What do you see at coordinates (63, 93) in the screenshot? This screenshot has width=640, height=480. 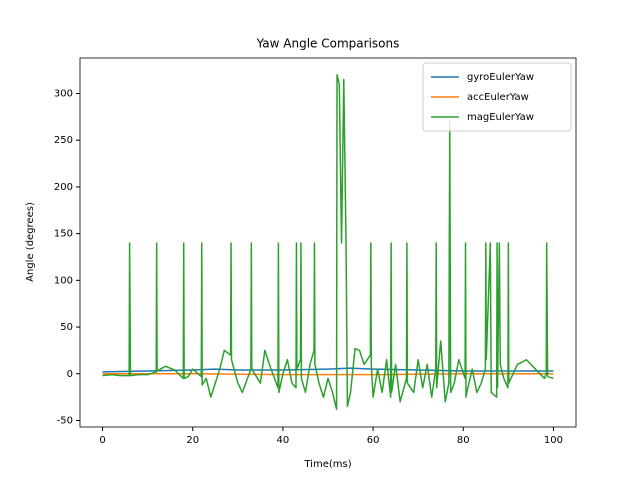 I see `y-tick-label: 300` at bounding box center [63, 93].